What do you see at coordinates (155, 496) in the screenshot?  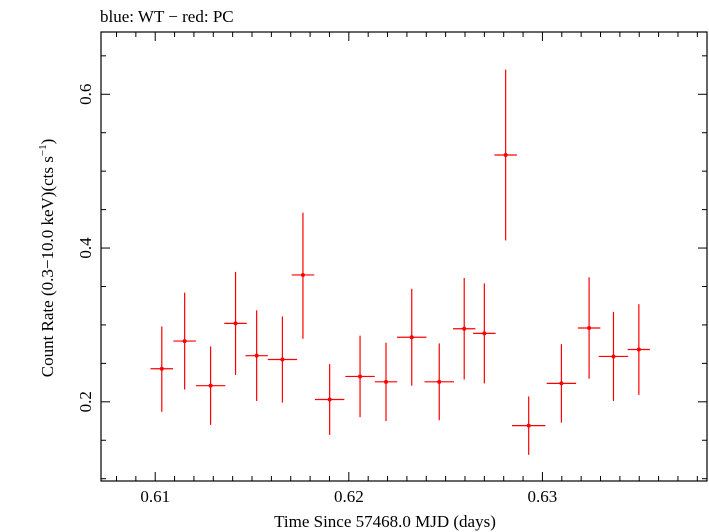 I see `x-tick-label: 0.61` at bounding box center [155, 496].